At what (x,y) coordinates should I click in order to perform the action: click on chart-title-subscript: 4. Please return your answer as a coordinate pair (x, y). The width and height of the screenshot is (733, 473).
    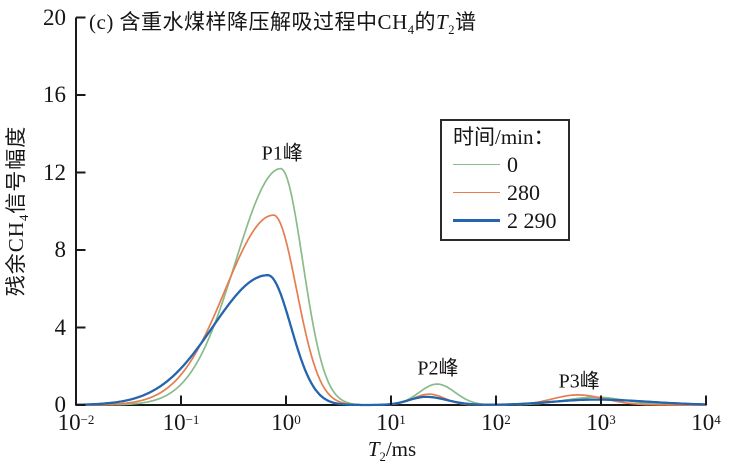
    Looking at the image, I should click on (411, 30).